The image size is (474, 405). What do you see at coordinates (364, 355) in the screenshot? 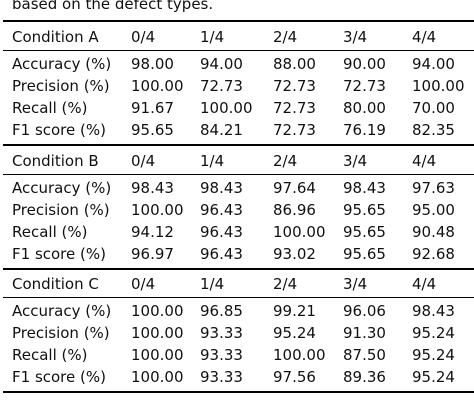
I see `table-cell: 87.50` at bounding box center [364, 355].